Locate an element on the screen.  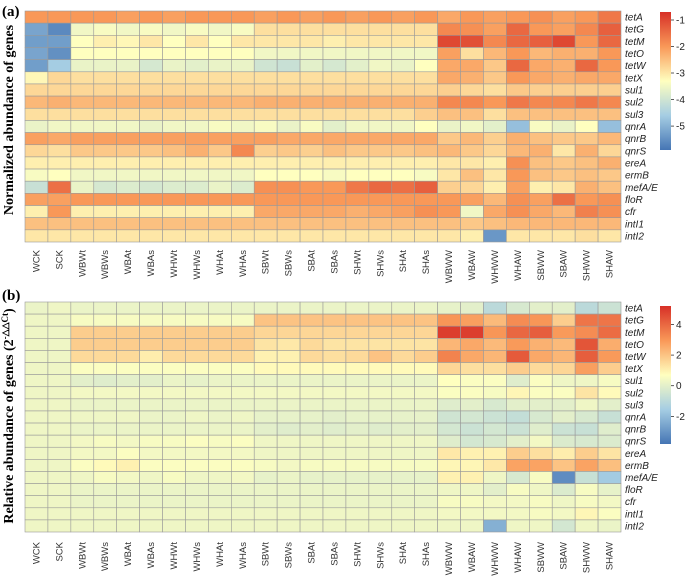
heatmap-cell-tetG-SHWs is located at coordinates (380, 320).